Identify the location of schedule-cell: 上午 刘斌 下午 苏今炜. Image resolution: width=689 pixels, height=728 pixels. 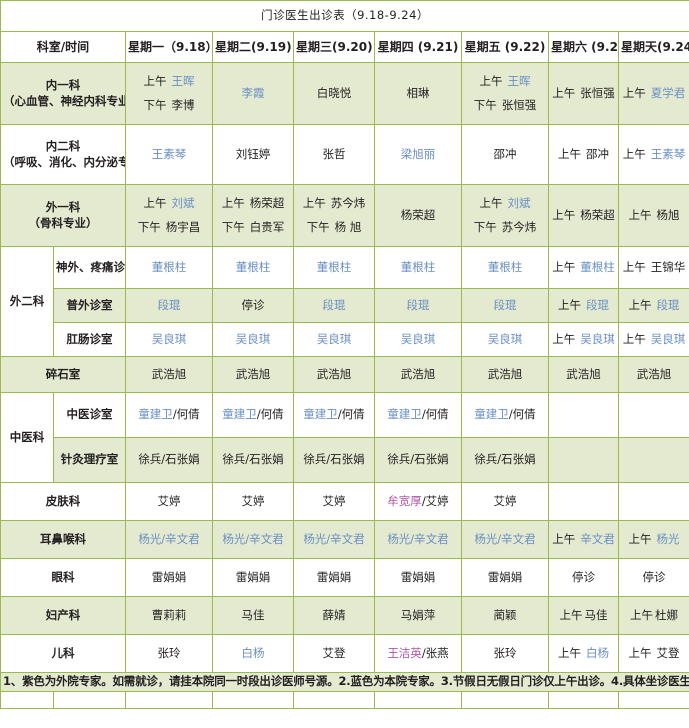
(505, 215).